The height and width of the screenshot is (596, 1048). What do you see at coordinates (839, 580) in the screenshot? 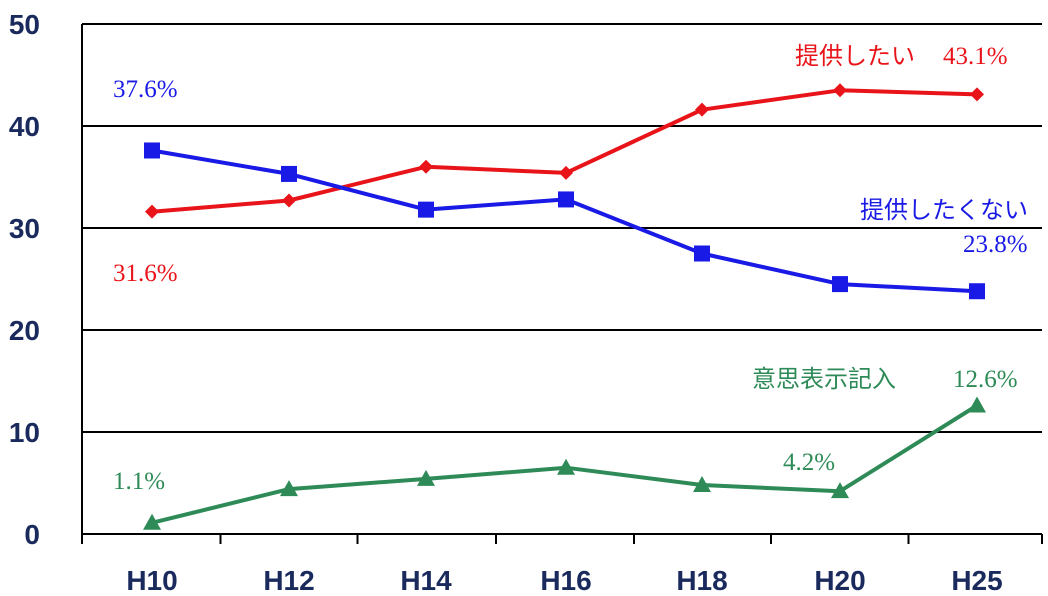
I see `x-tick-H20: H20` at bounding box center [839, 580].